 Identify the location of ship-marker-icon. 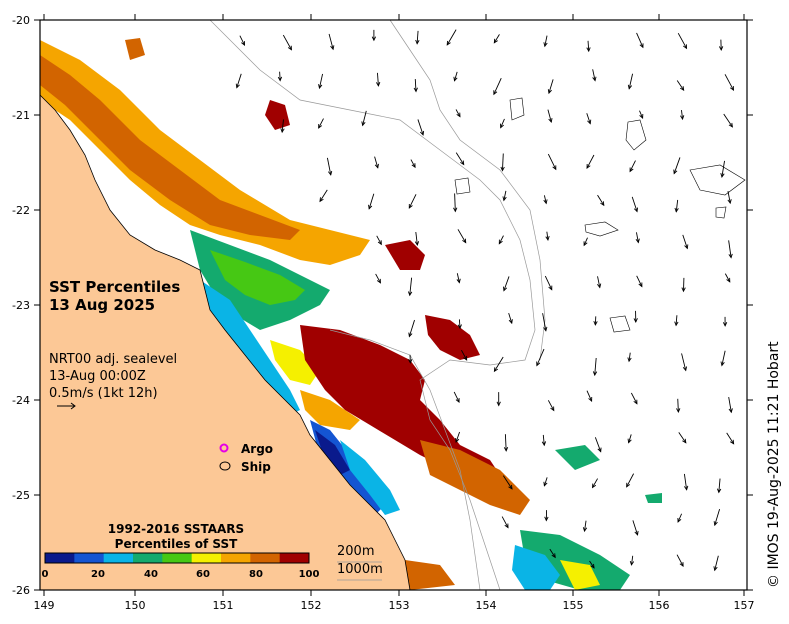
(225, 466).